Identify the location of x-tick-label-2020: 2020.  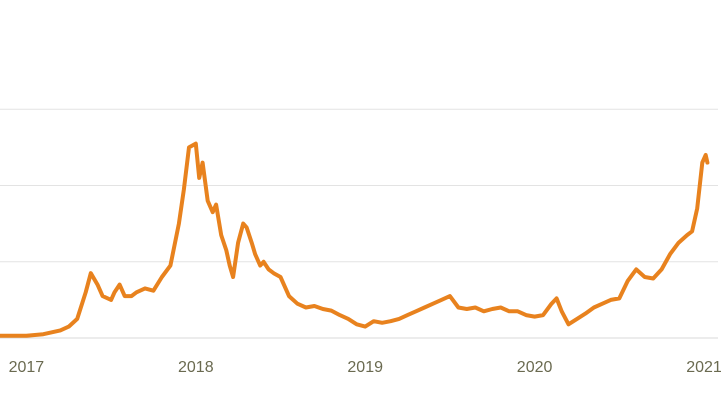
(535, 367).